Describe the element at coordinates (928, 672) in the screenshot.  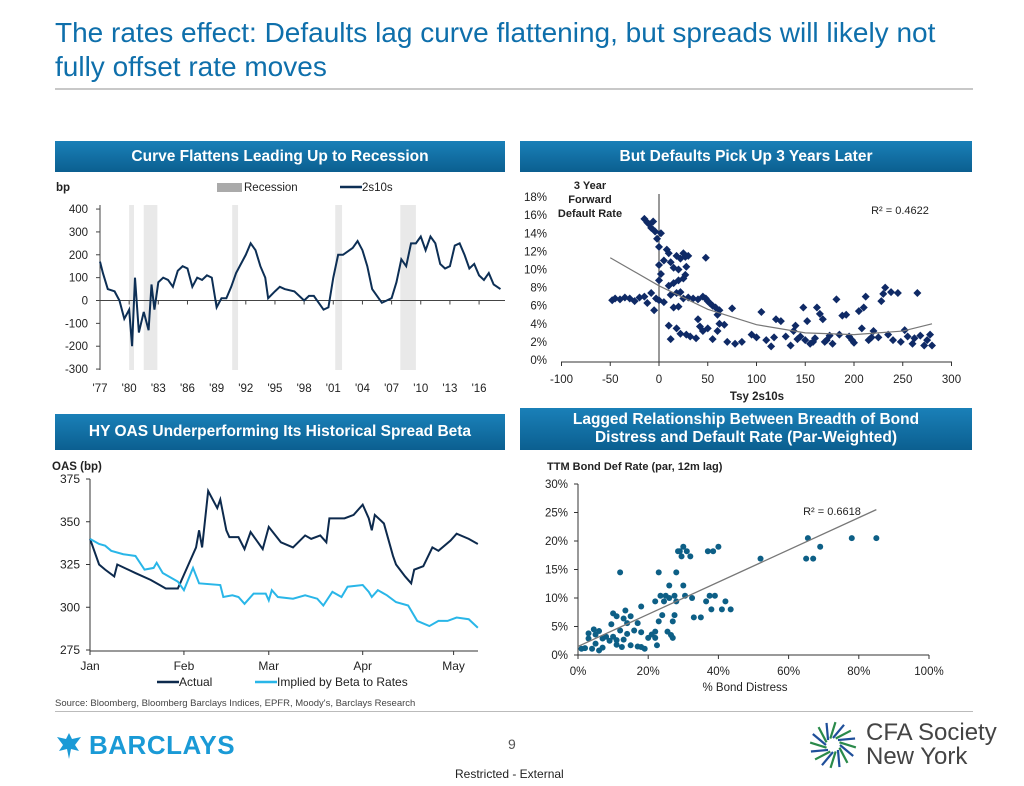
I see `x-tick-label: 100%` at that location.